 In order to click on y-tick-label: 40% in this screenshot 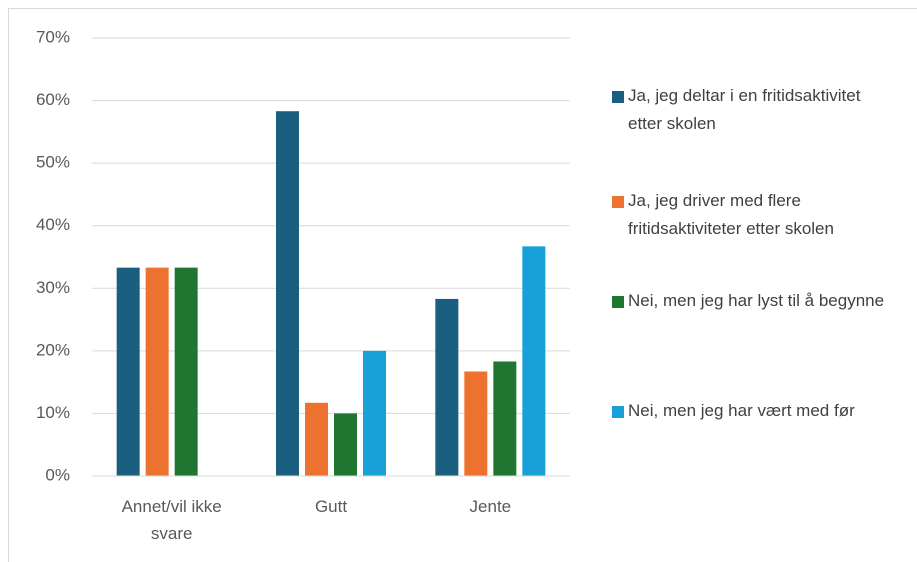, I will do `click(53, 224)`.